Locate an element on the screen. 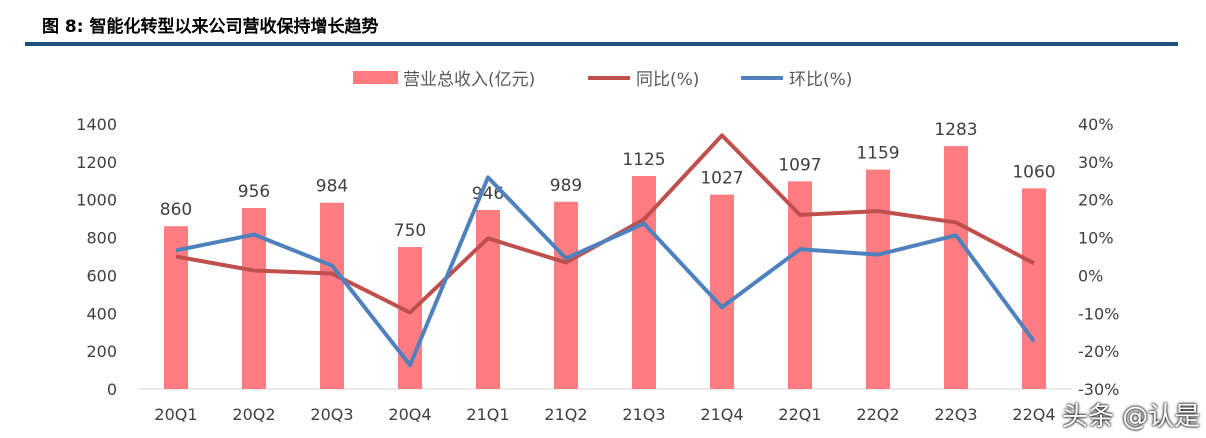 The image size is (1206, 438). x-tick-label: 20Q1 is located at coordinates (175, 414).